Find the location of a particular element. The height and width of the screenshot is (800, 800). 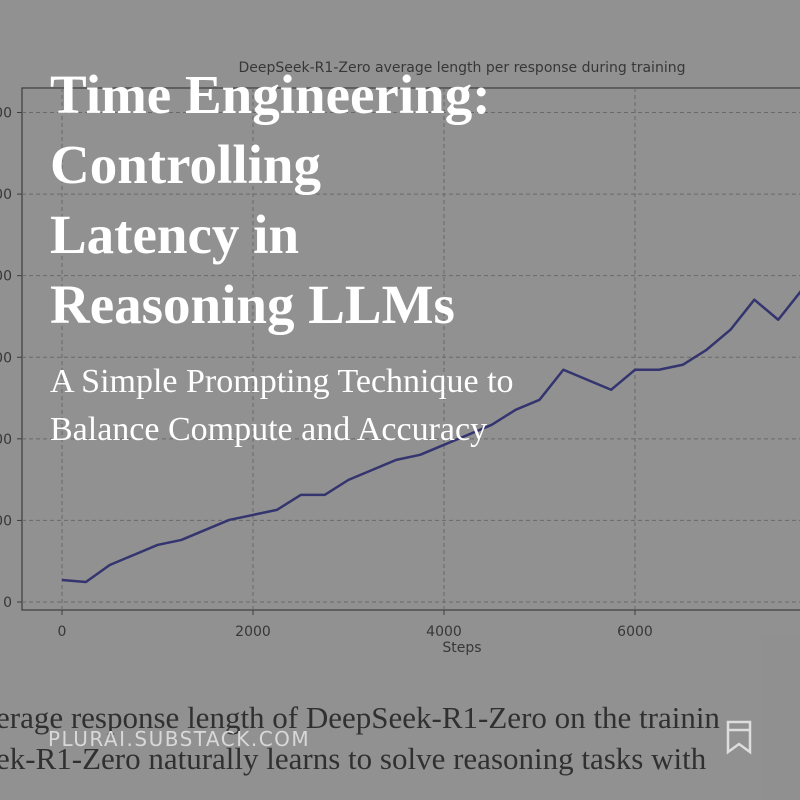

site-name: PLURAI.SUBSTACK.COM is located at coordinates (179, 739).